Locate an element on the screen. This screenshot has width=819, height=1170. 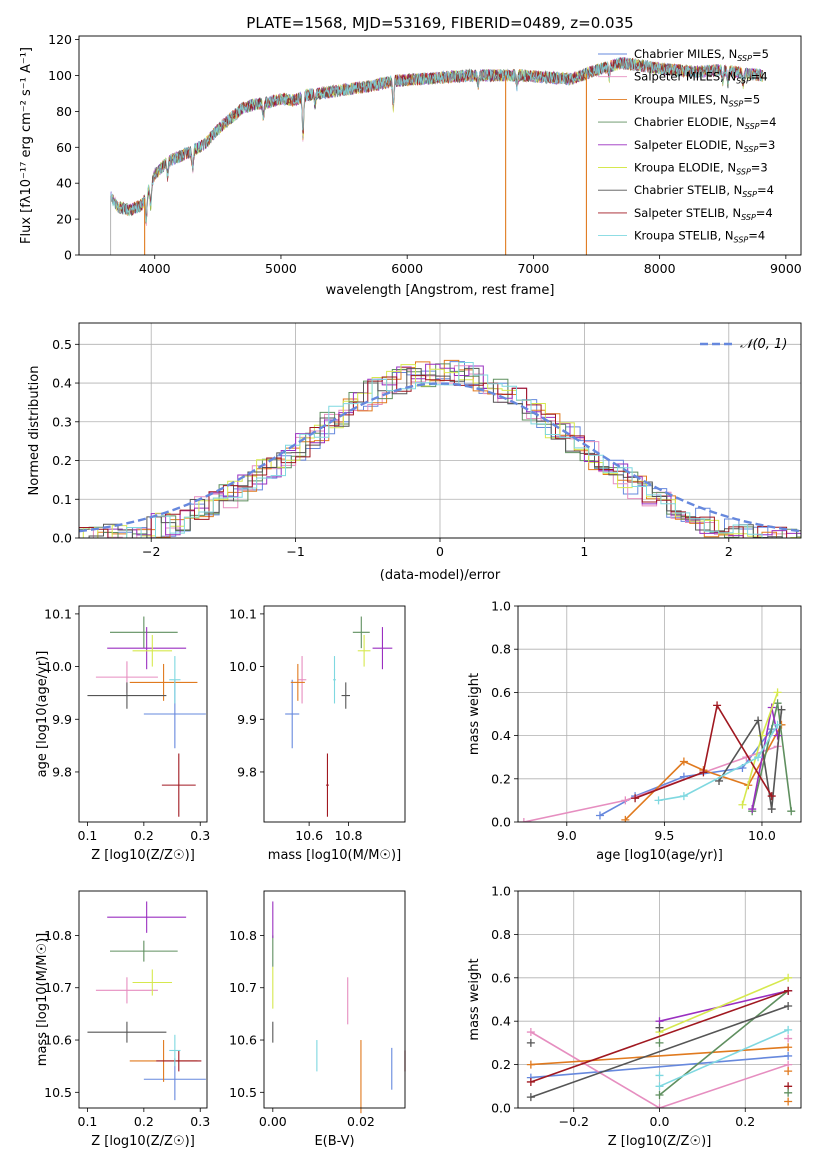
legend-label-kroupa_elodie: Kroupa ELODIE, NSSP=3 is located at coordinates (701, 169).